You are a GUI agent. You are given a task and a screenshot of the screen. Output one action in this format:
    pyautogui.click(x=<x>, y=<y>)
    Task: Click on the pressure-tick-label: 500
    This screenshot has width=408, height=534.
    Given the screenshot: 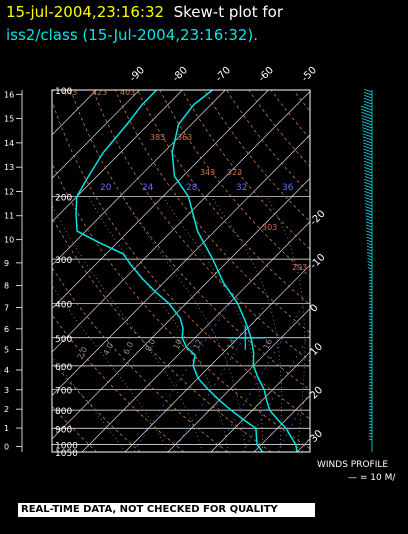 What is the action you would take?
    pyautogui.click(x=63, y=340)
    